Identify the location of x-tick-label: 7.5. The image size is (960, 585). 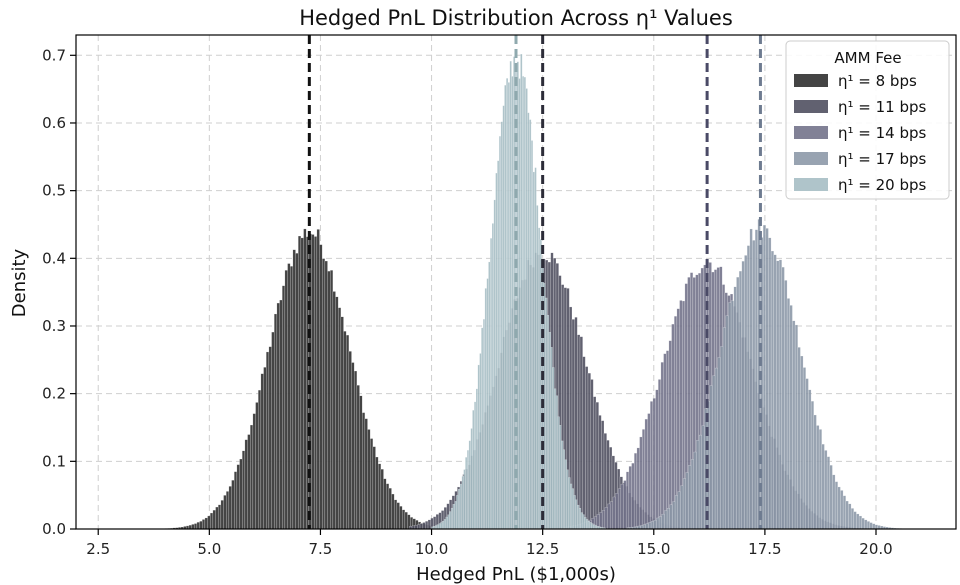
(321, 549).